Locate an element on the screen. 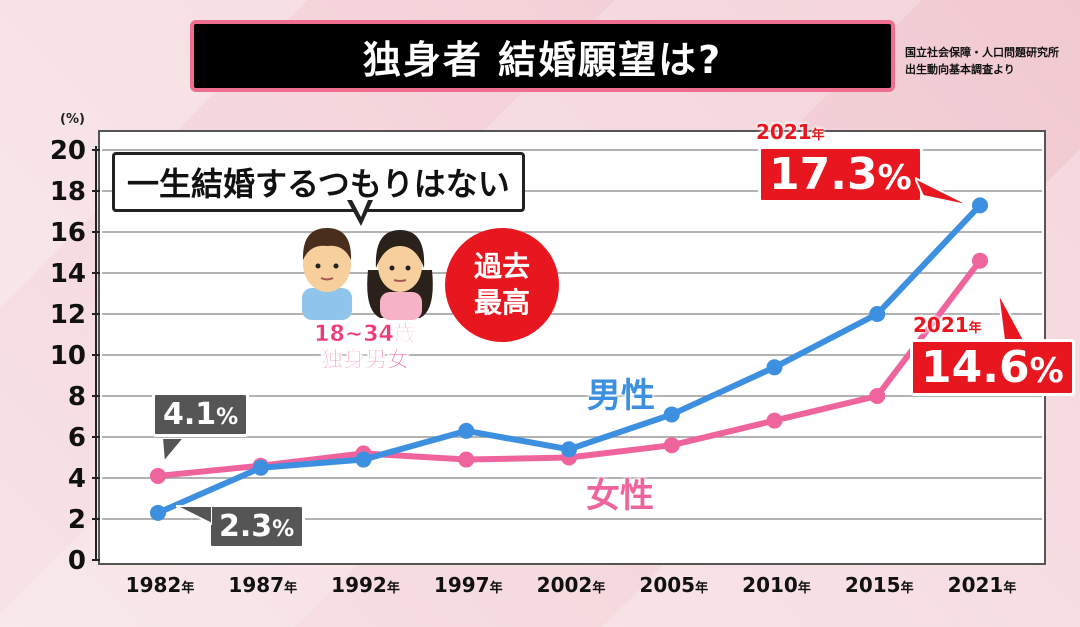  x-tick-label: 1997年 is located at coordinates (468, 585).